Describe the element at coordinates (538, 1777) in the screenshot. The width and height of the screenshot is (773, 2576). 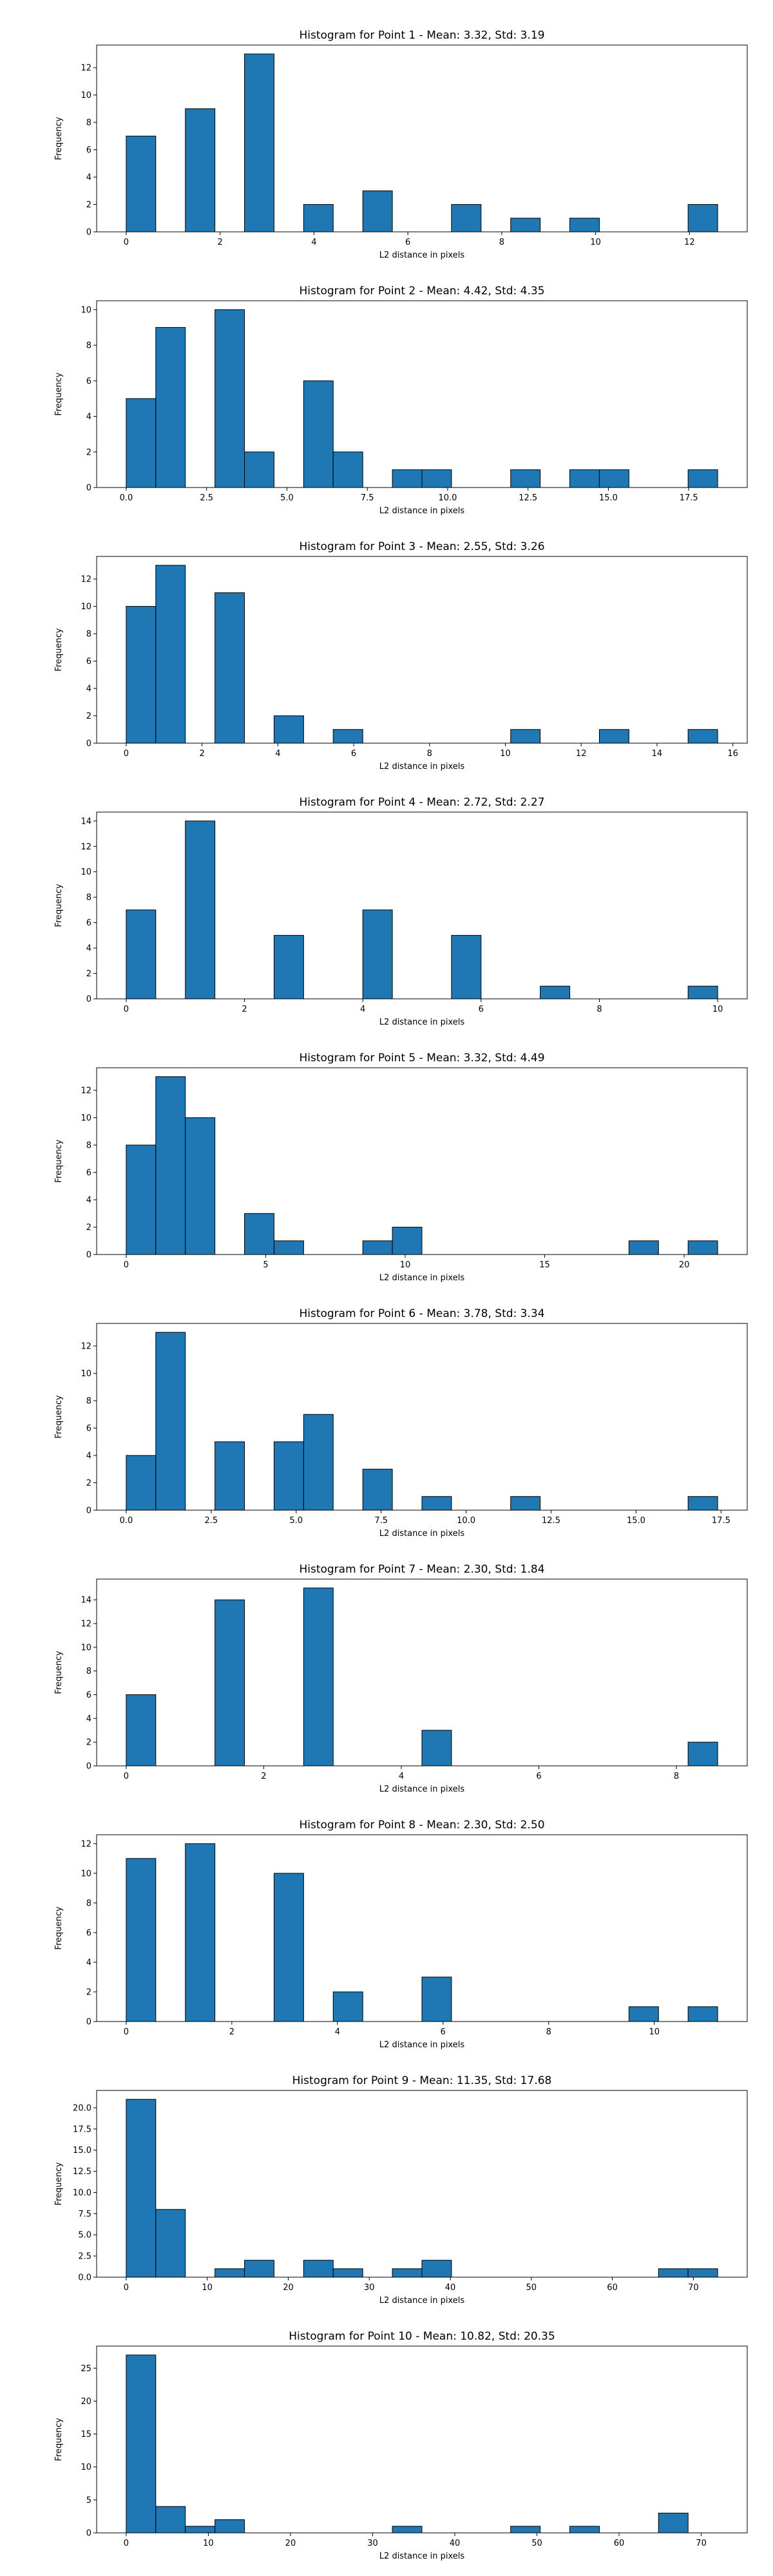
I see `x-tick-label: 6` at that location.